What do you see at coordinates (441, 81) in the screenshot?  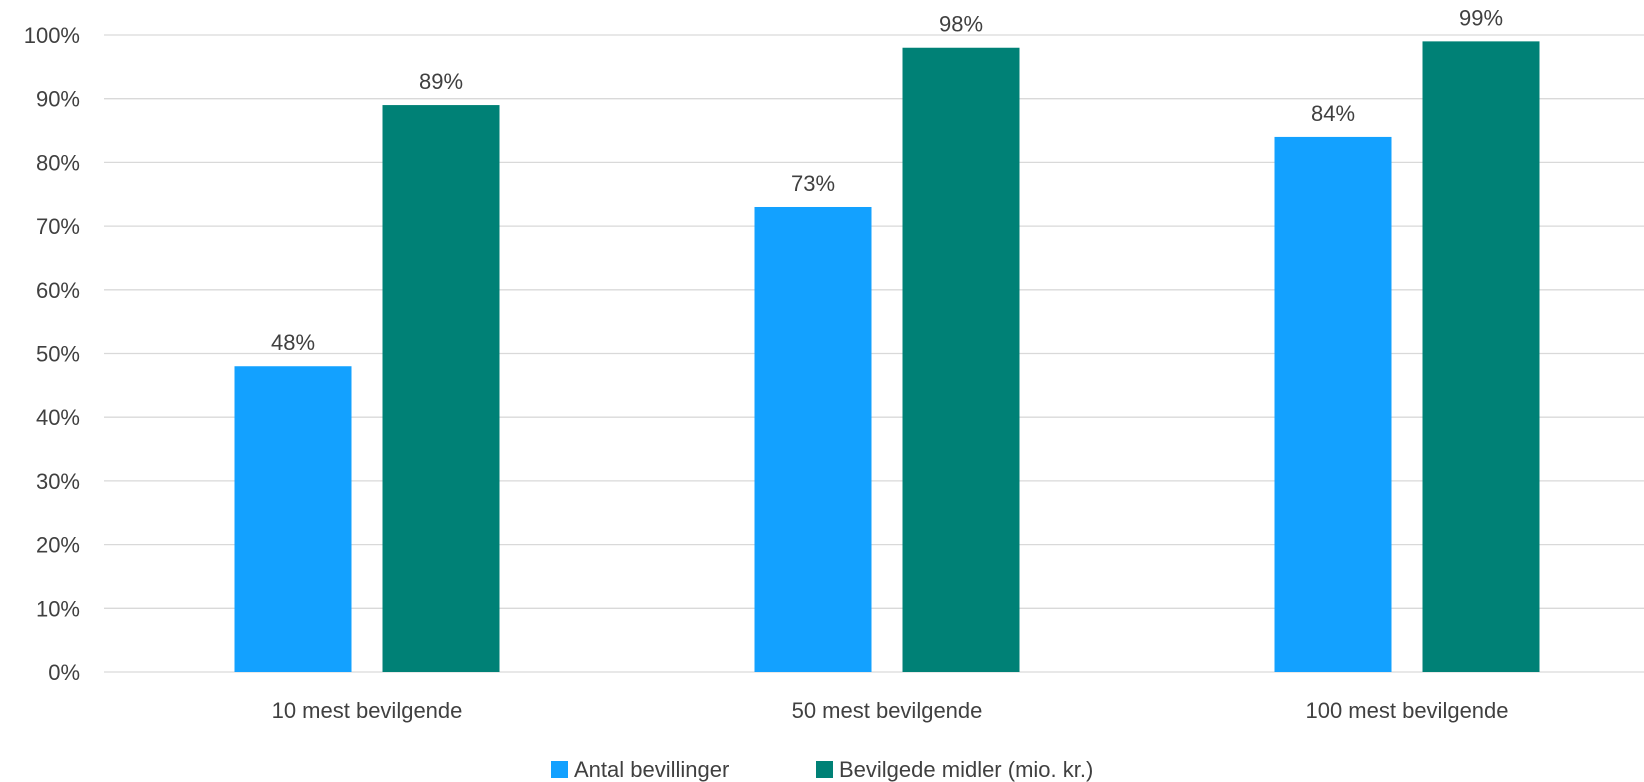 I see `data-label: 89%` at bounding box center [441, 81].